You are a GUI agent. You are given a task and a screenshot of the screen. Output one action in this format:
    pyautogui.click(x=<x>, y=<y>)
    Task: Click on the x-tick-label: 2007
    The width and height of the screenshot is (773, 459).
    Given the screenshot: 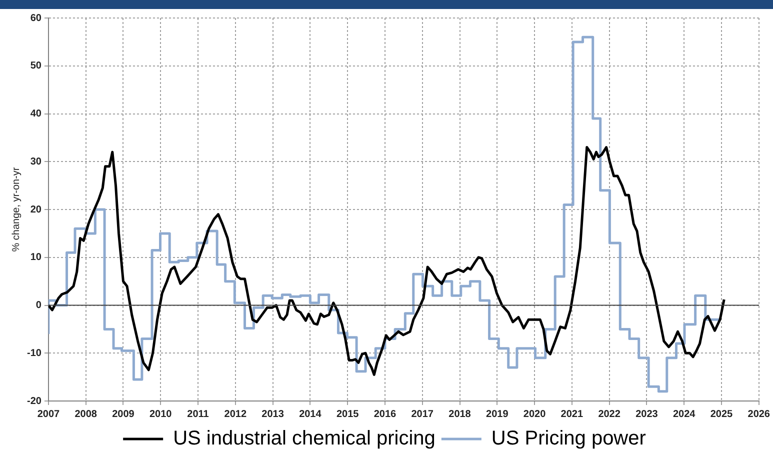 What is the action you would take?
    pyautogui.click(x=48, y=414)
    